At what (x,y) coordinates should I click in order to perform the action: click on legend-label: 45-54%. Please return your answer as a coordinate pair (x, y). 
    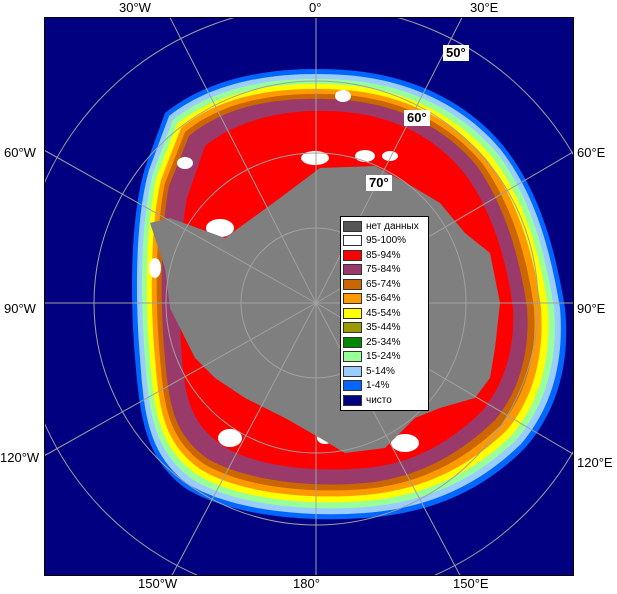
    Looking at the image, I should click on (383, 313).